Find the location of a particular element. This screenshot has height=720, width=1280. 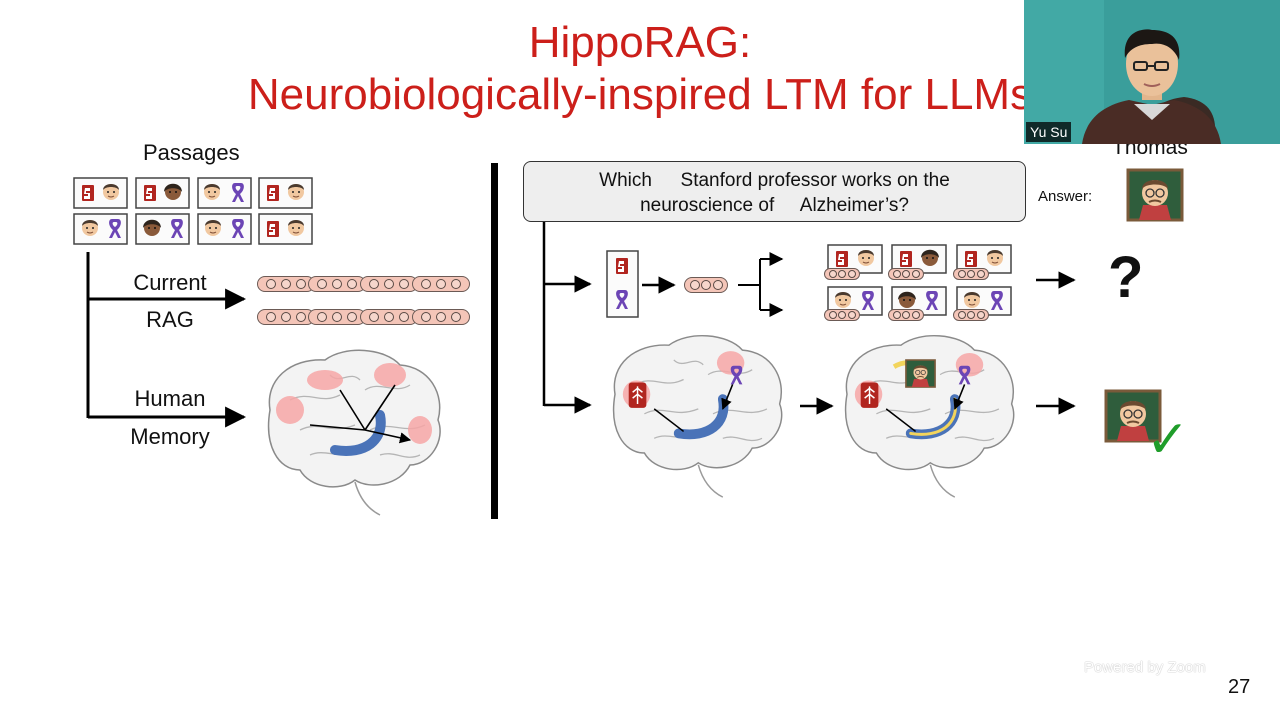

current-rag-label-line1: Current is located at coordinates (170, 282).